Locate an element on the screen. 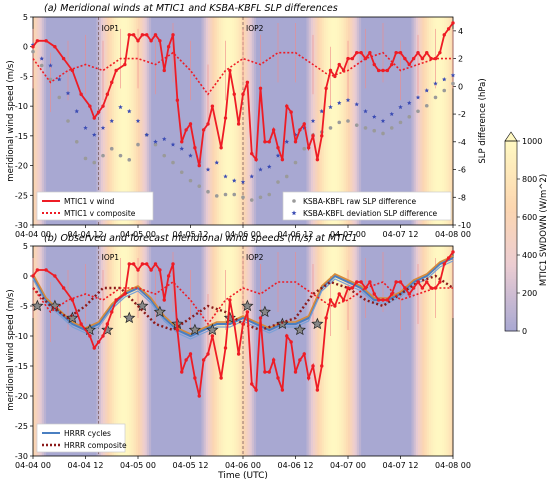 This screenshot has width=550, height=484. x-axis-label: Time (UTC) is located at coordinates (242, 476).